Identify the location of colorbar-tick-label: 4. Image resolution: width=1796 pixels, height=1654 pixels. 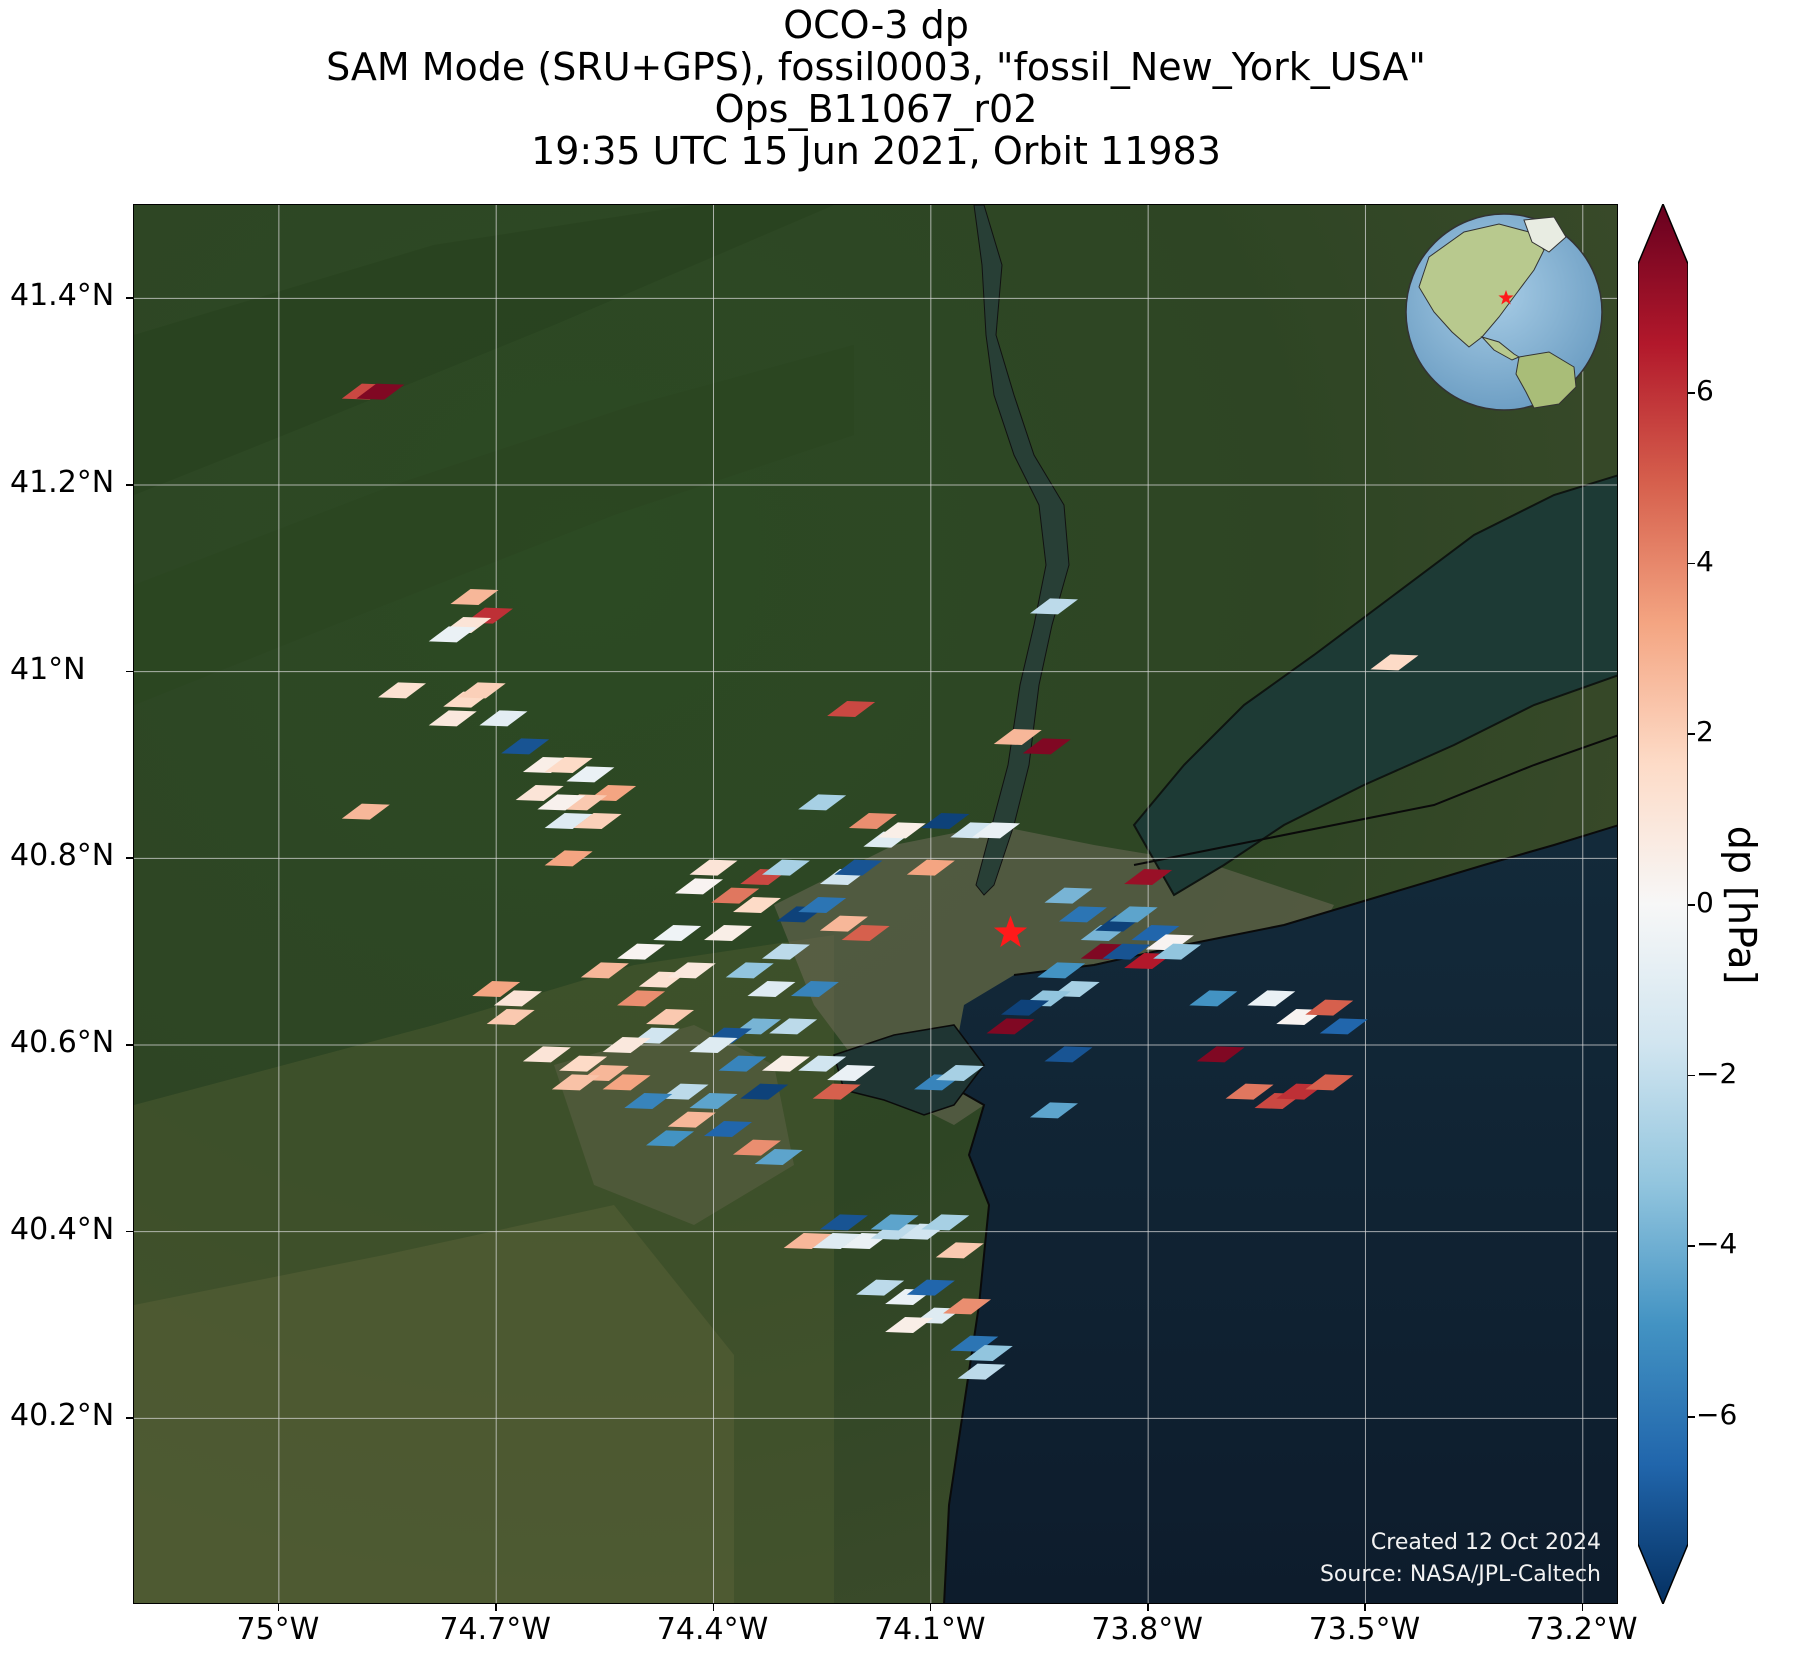
(1705, 561).